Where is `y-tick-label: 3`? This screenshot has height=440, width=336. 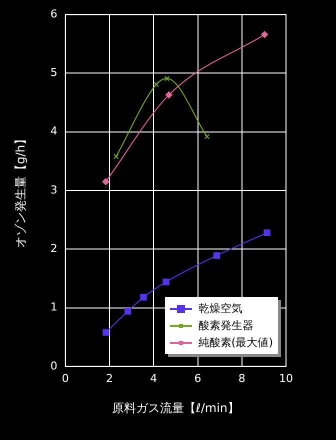 y-tick-label: 3 is located at coordinates (54, 189).